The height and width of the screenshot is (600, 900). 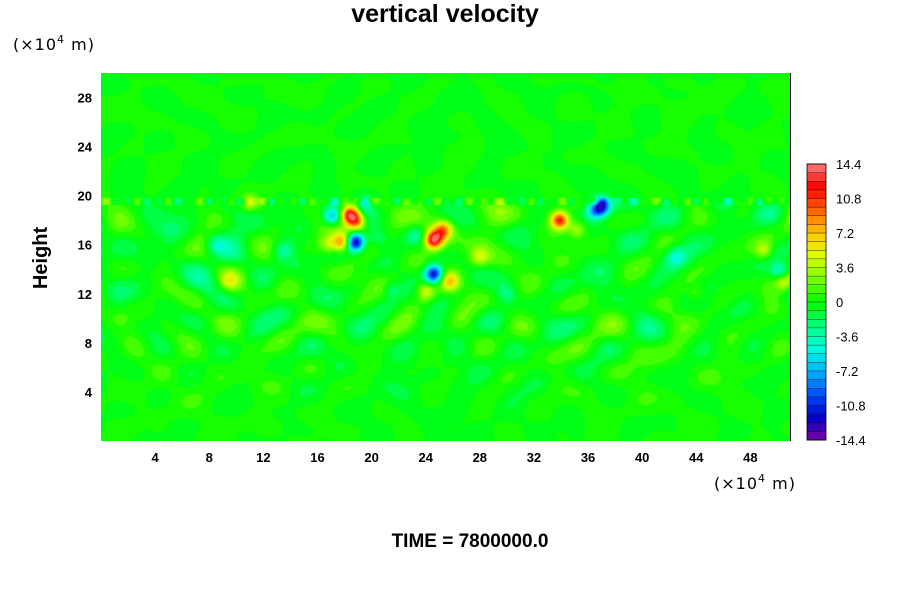 What do you see at coordinates (88, 343) in the screenshot?
I see `y-tick-label: 8` at bounding box center [88, 343].